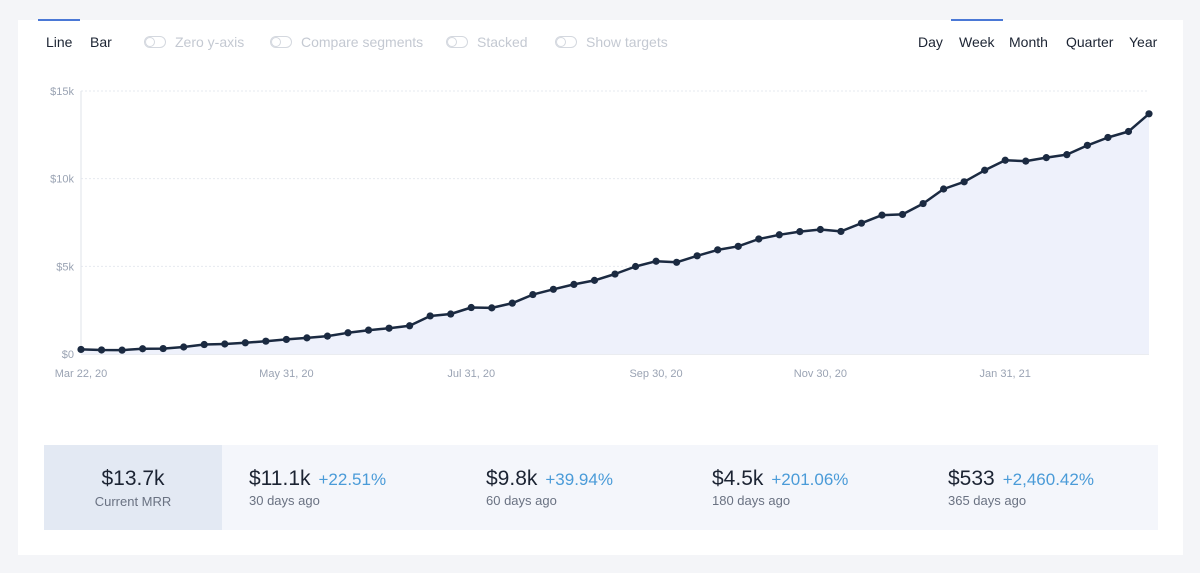  Describe the element at coordinates (976, 34) in the screenshot. I see `tab-week: Week` at that location.